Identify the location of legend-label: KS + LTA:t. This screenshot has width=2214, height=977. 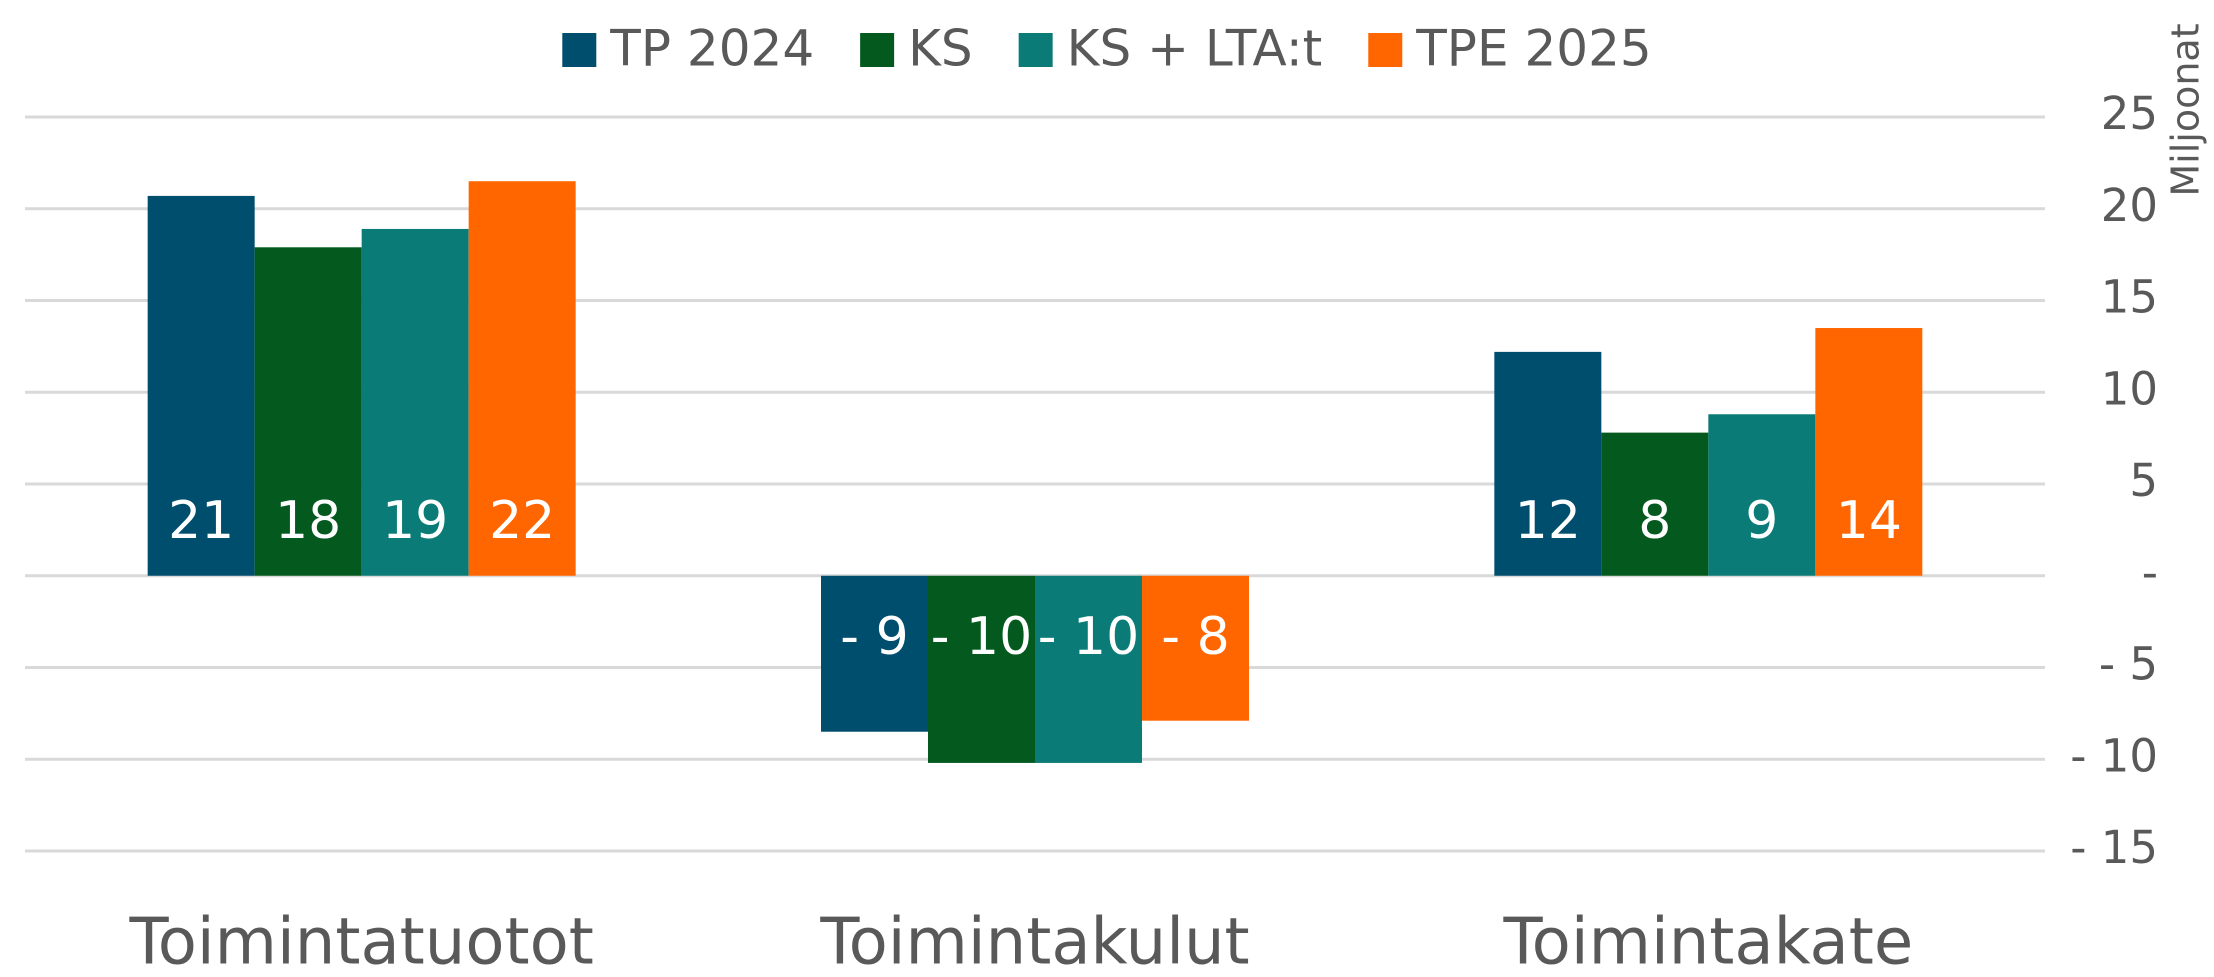
(1195, 49).